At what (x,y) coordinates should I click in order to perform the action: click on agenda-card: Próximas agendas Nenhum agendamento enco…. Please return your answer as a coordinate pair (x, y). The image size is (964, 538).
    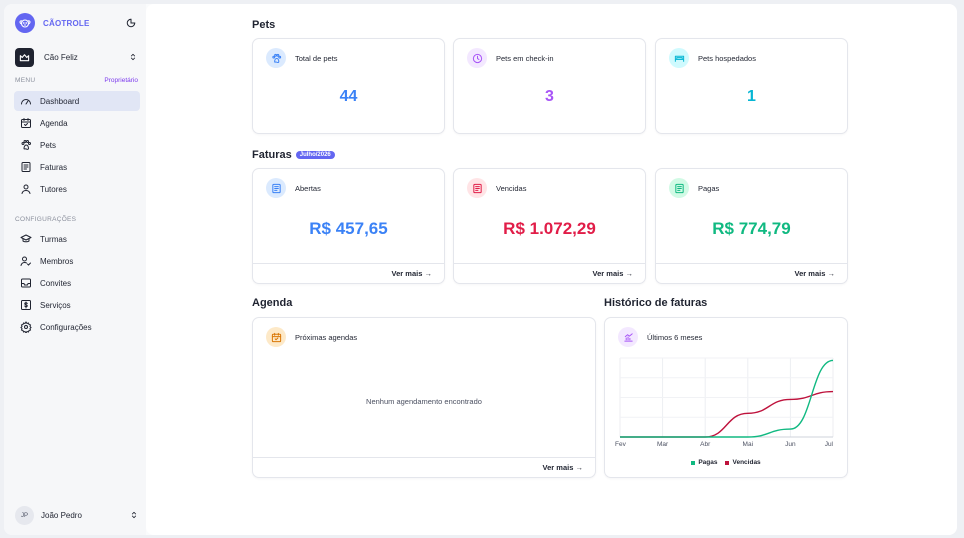
    Looking at the image, I should click on (424, 397).